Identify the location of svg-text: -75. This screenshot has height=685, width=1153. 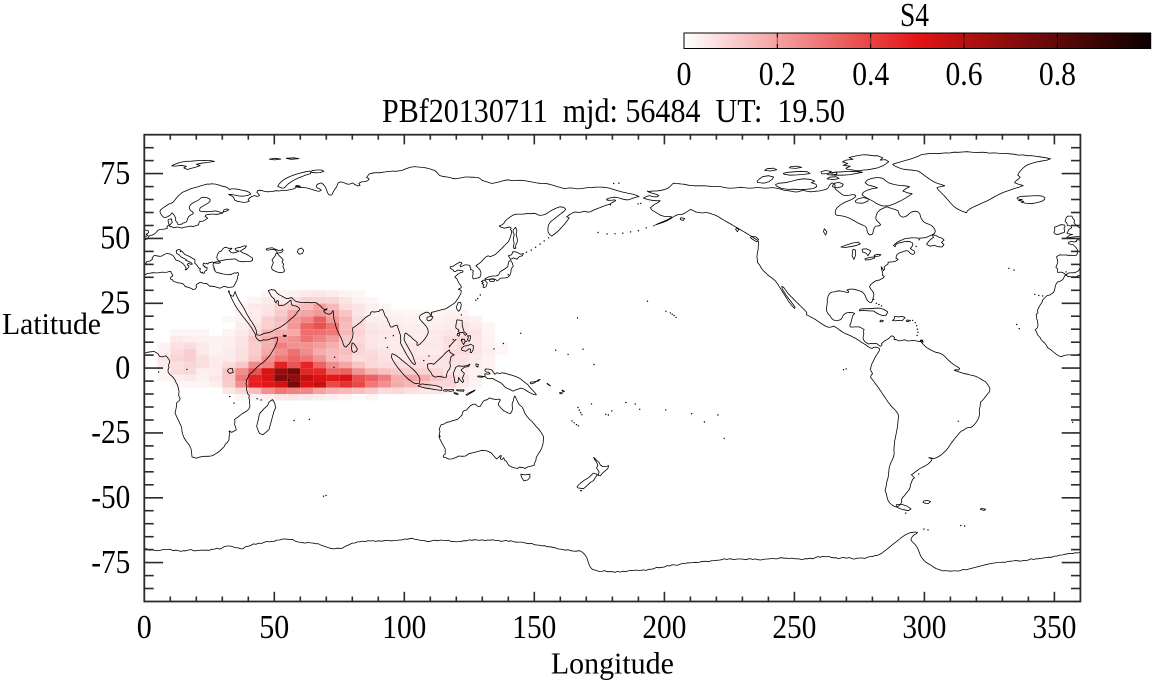
(110, 562).